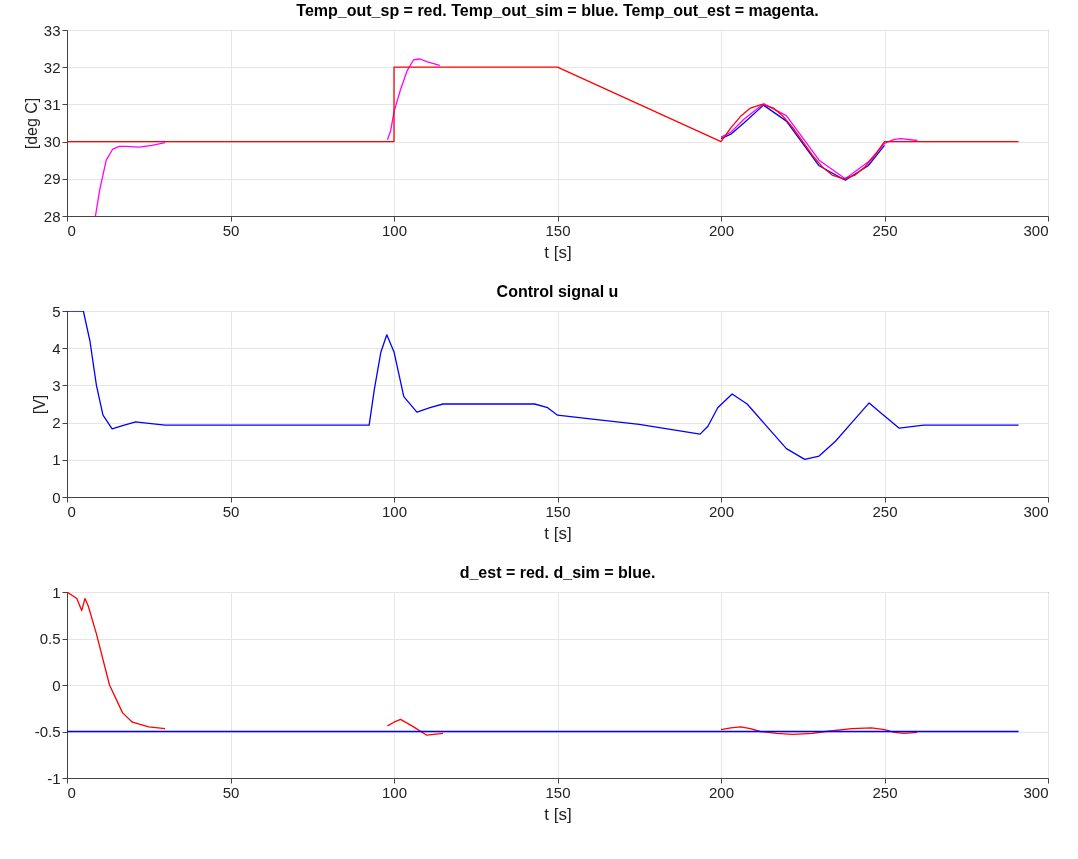  Describe the element at coordinates (557, 572) in the screenshot. I see `chart-title: d_est = red. d_sim = blue.` at that location.